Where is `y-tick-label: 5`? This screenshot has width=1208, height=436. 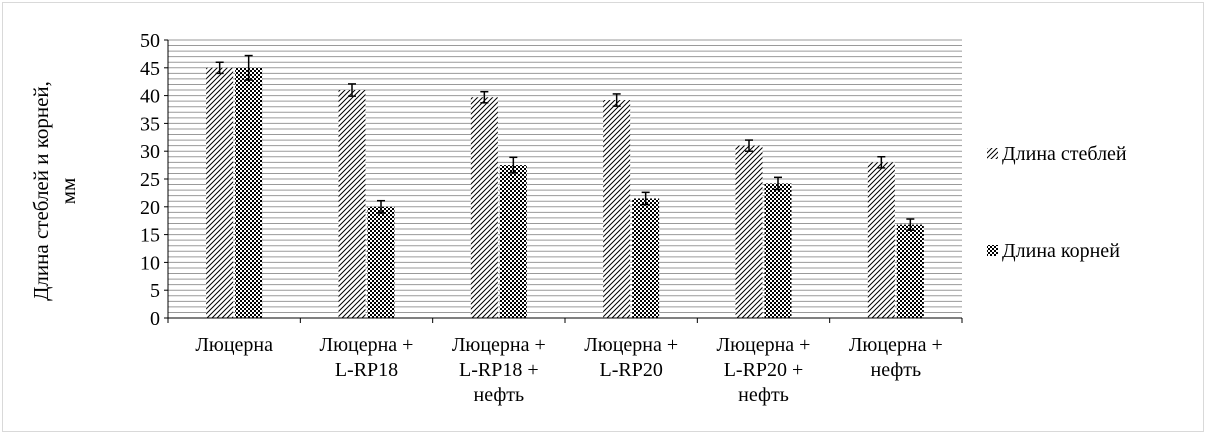
y-tick-label: 5 is located at coordinates (155, 291).